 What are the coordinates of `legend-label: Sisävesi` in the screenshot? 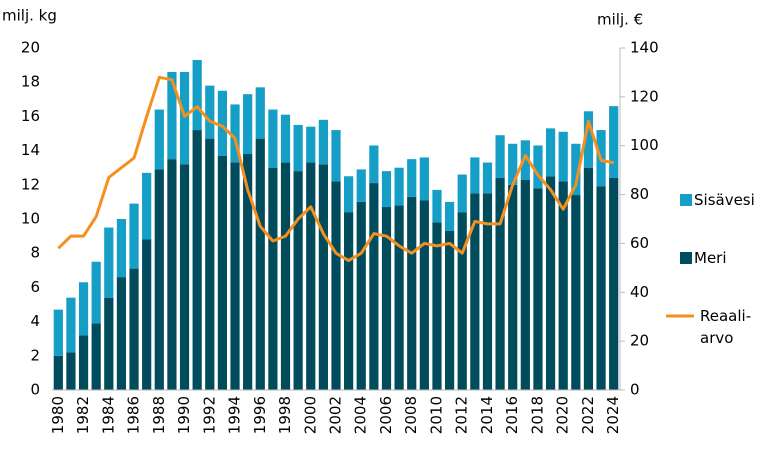 It's located at (724, 200).